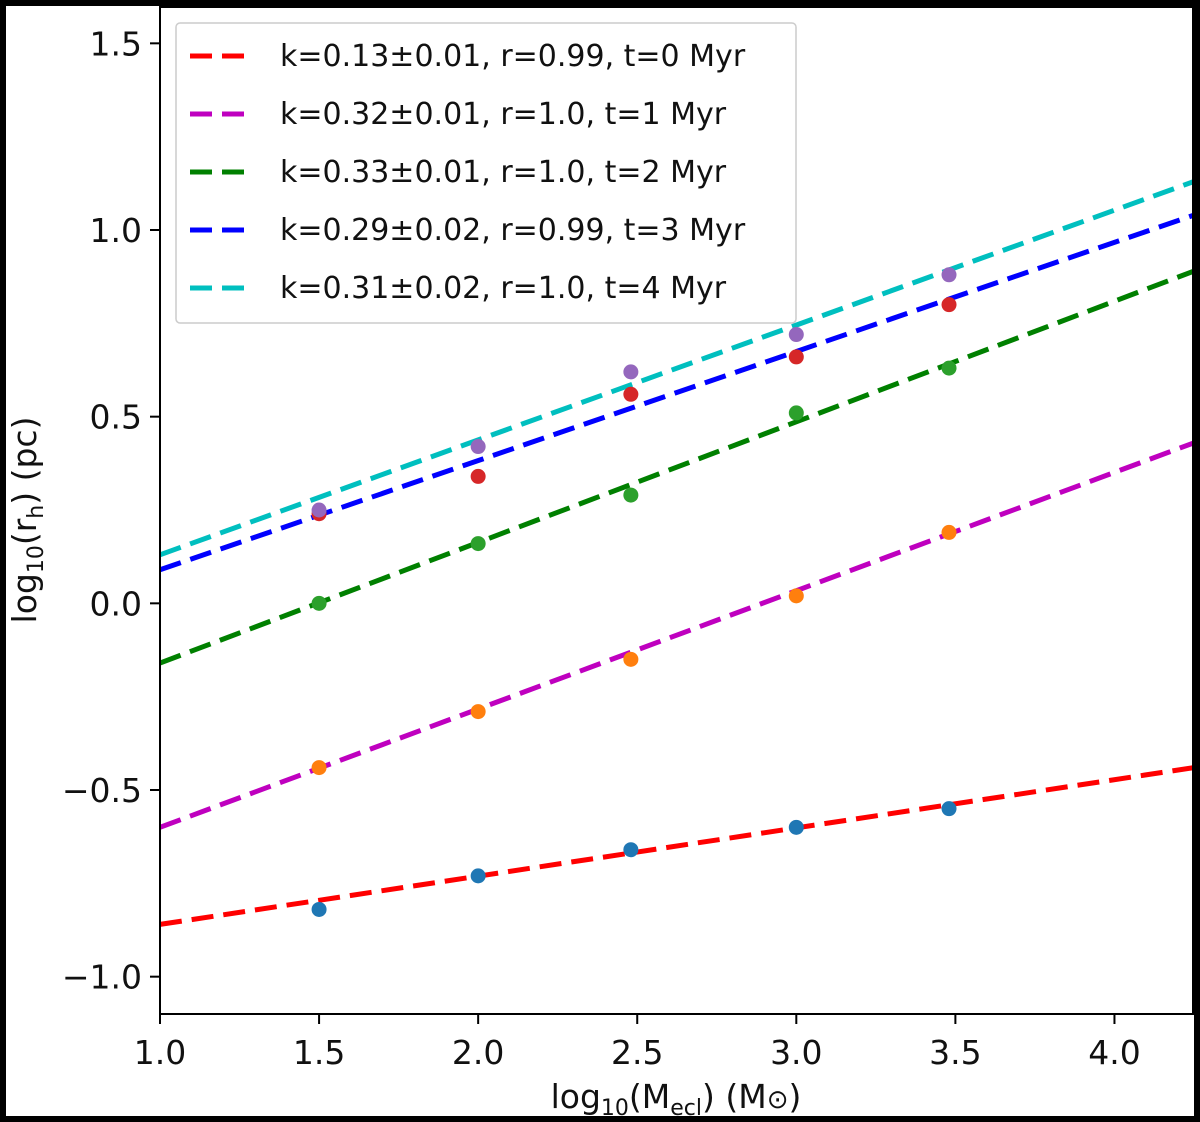  What do you see at coordinates (27, 520) in the screenshot?
I see `y-axis-label: log10(rh) (pc)` at bounding box center [27, 520].